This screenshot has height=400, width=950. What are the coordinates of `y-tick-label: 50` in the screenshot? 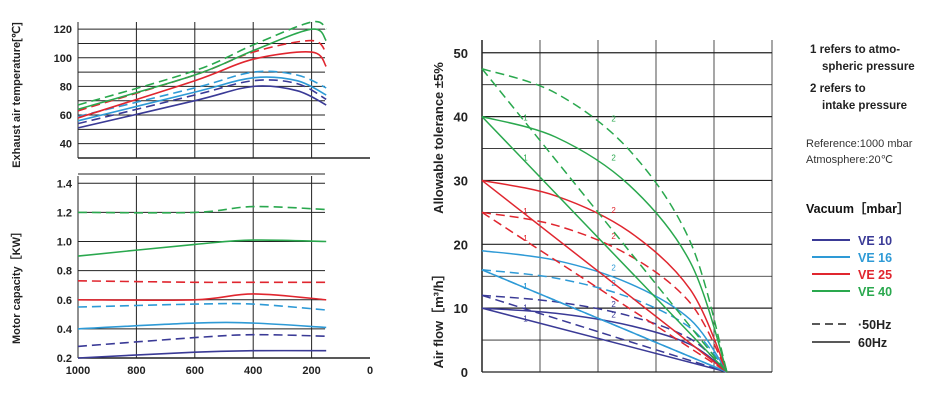 It's located at (461, 53).